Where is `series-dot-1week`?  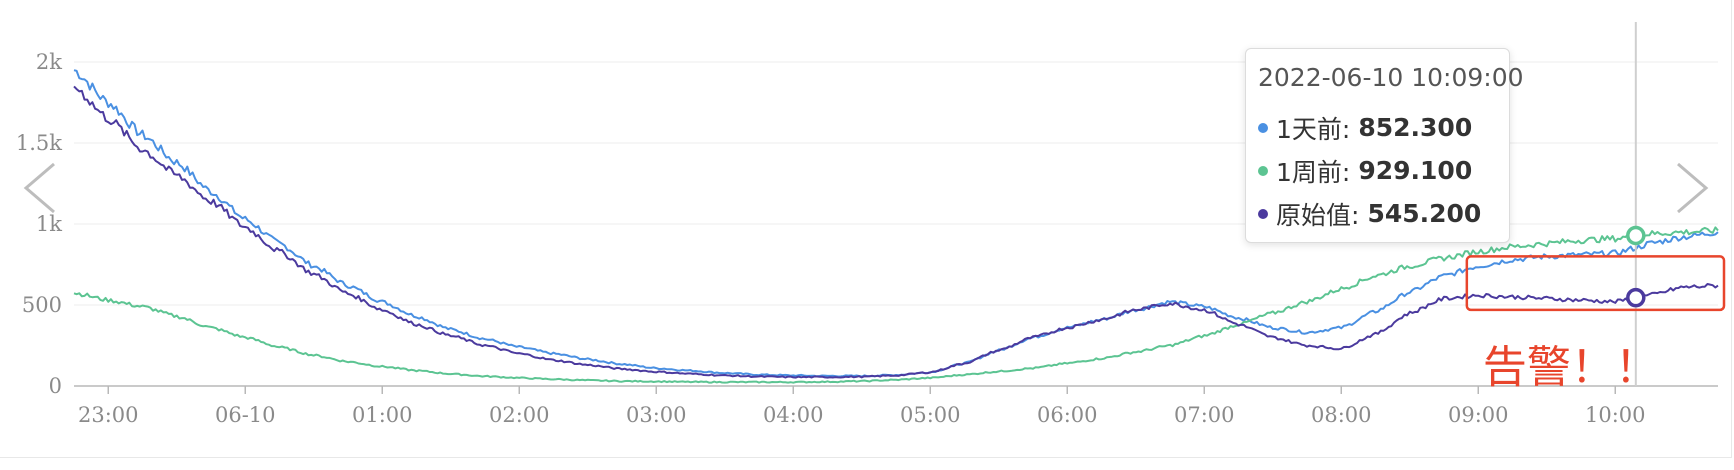
series-dot-1week is located at coordinates (1263, 170).